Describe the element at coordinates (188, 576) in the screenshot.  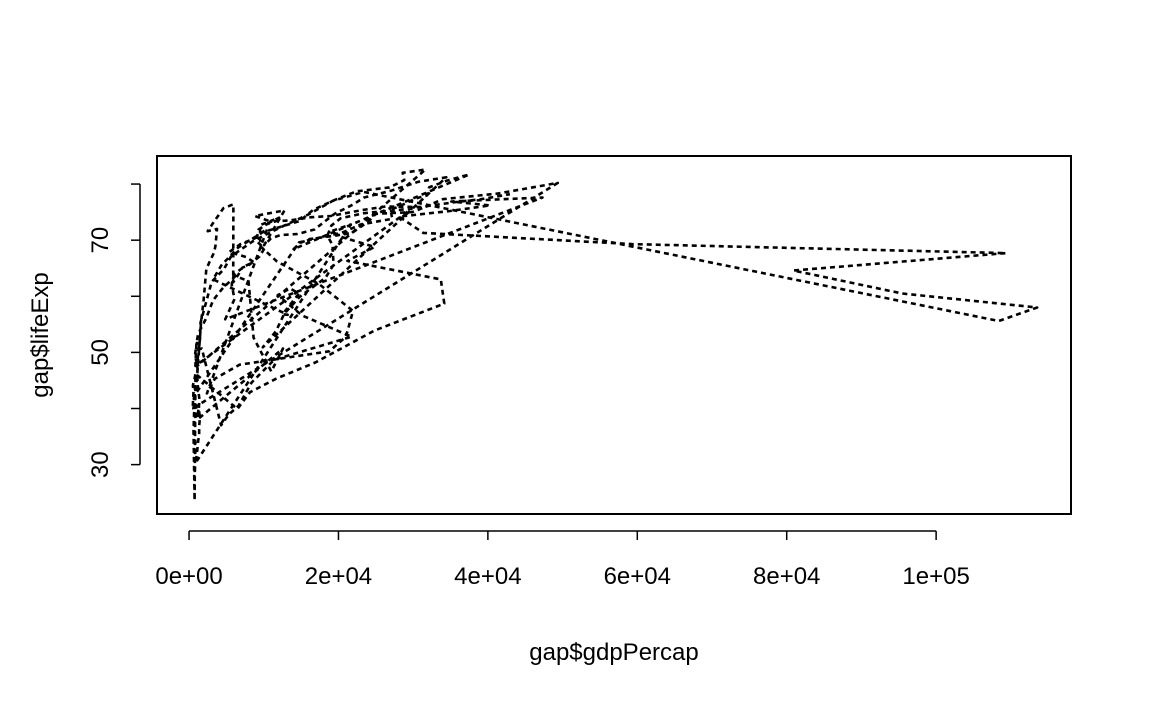
I see `x-tick-label: 0e+00` at that location.